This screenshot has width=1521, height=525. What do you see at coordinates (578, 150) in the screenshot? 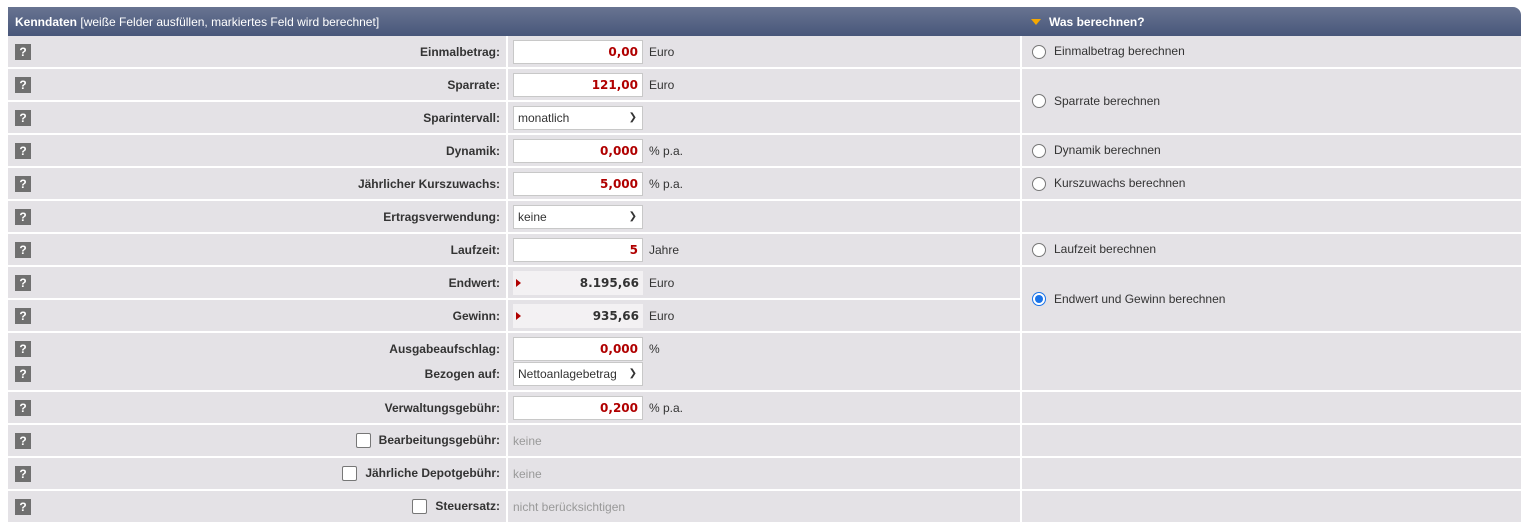
I see `dynamik-input` at bounding box center [578, 150].